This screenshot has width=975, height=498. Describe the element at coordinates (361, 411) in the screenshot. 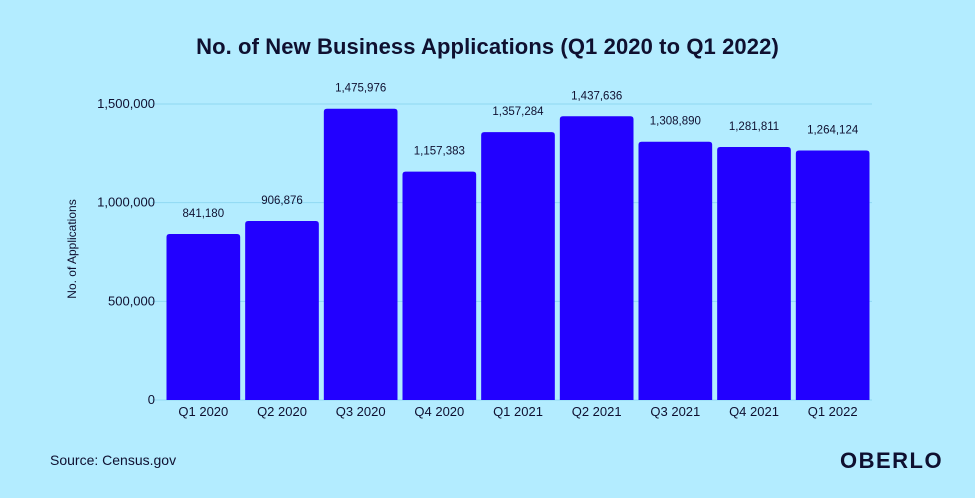

I see `x-tick-label: Q3 2020` at that location.